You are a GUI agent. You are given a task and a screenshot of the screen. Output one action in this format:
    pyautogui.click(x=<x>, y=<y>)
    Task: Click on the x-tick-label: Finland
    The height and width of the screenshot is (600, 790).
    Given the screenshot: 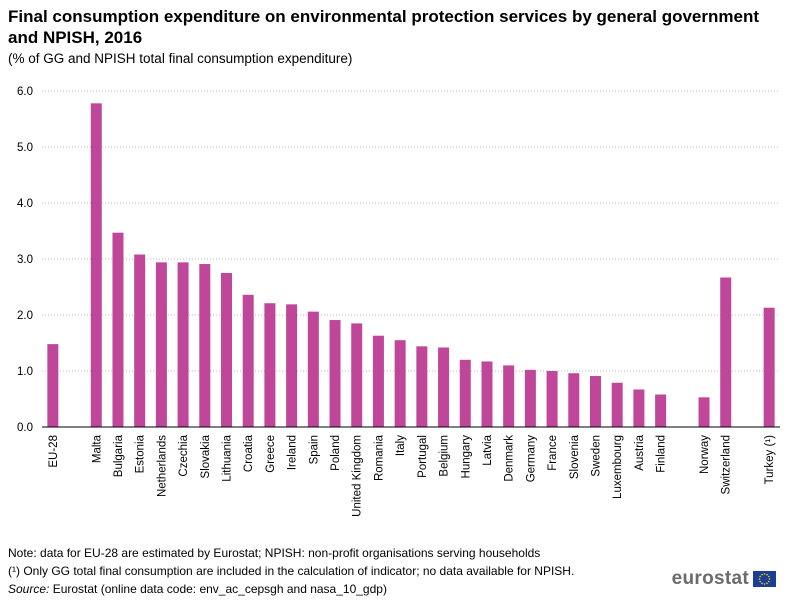 What is the action you would take?
    pyautogui.click(x=662, y=454)
    